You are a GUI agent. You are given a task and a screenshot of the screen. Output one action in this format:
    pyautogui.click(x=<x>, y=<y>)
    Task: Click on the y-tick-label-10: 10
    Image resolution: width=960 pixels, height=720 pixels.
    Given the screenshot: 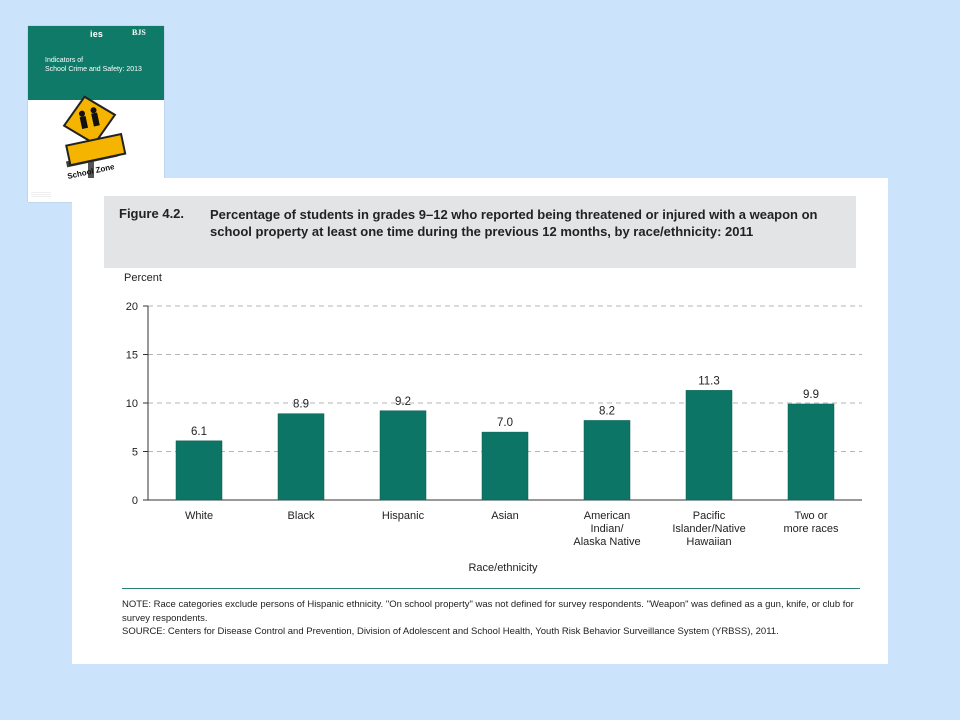 What is the action you would take?
    pyautogui.click(x=132, y=404)
    